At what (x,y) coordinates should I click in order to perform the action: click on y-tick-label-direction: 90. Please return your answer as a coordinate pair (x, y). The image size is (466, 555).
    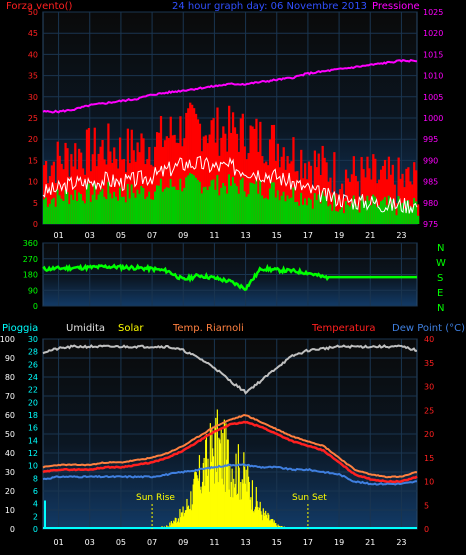
    Looking at the image, I should click on (33, 290).